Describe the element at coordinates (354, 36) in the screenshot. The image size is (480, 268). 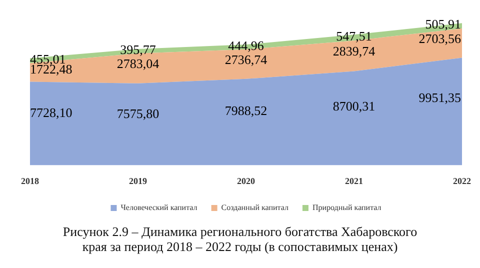
I see `data-label: 547,51` at that location.